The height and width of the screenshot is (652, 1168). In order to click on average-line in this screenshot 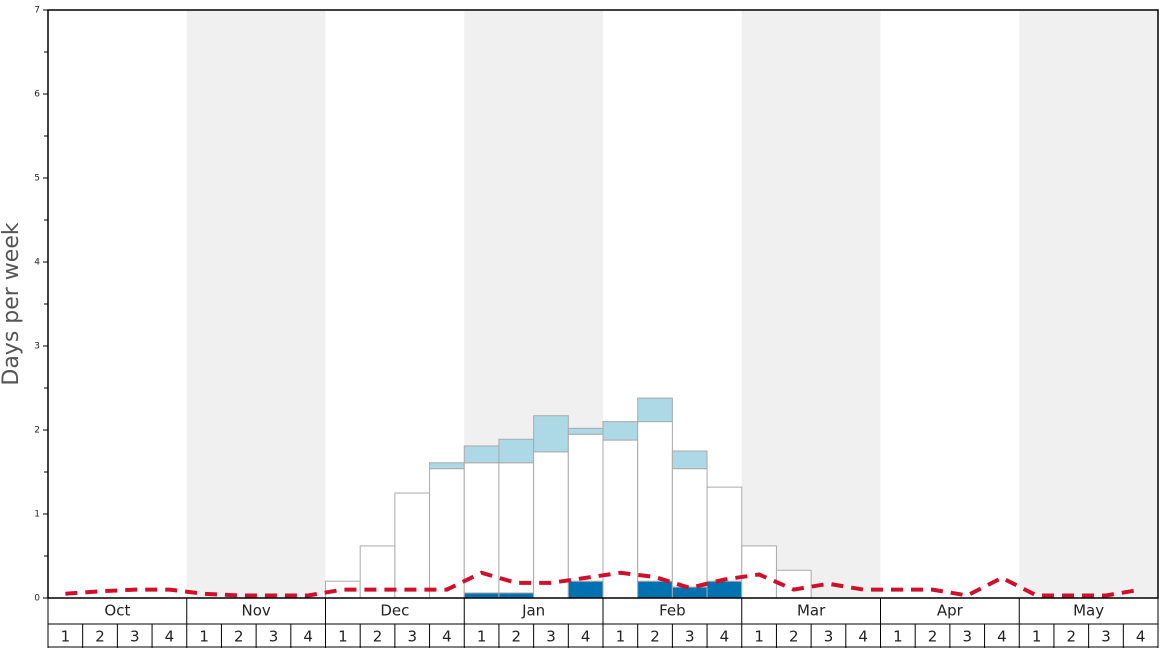, I will do `click(603, 584)`.